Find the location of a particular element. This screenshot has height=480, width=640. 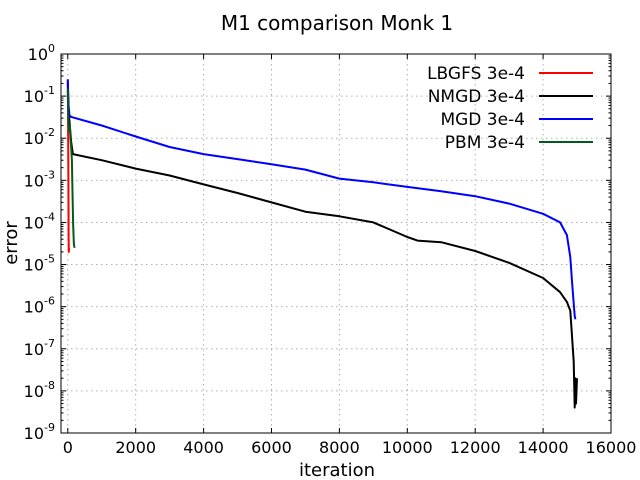

legend-label: NMGD 3e-4 is located at coordinates (476, 97).